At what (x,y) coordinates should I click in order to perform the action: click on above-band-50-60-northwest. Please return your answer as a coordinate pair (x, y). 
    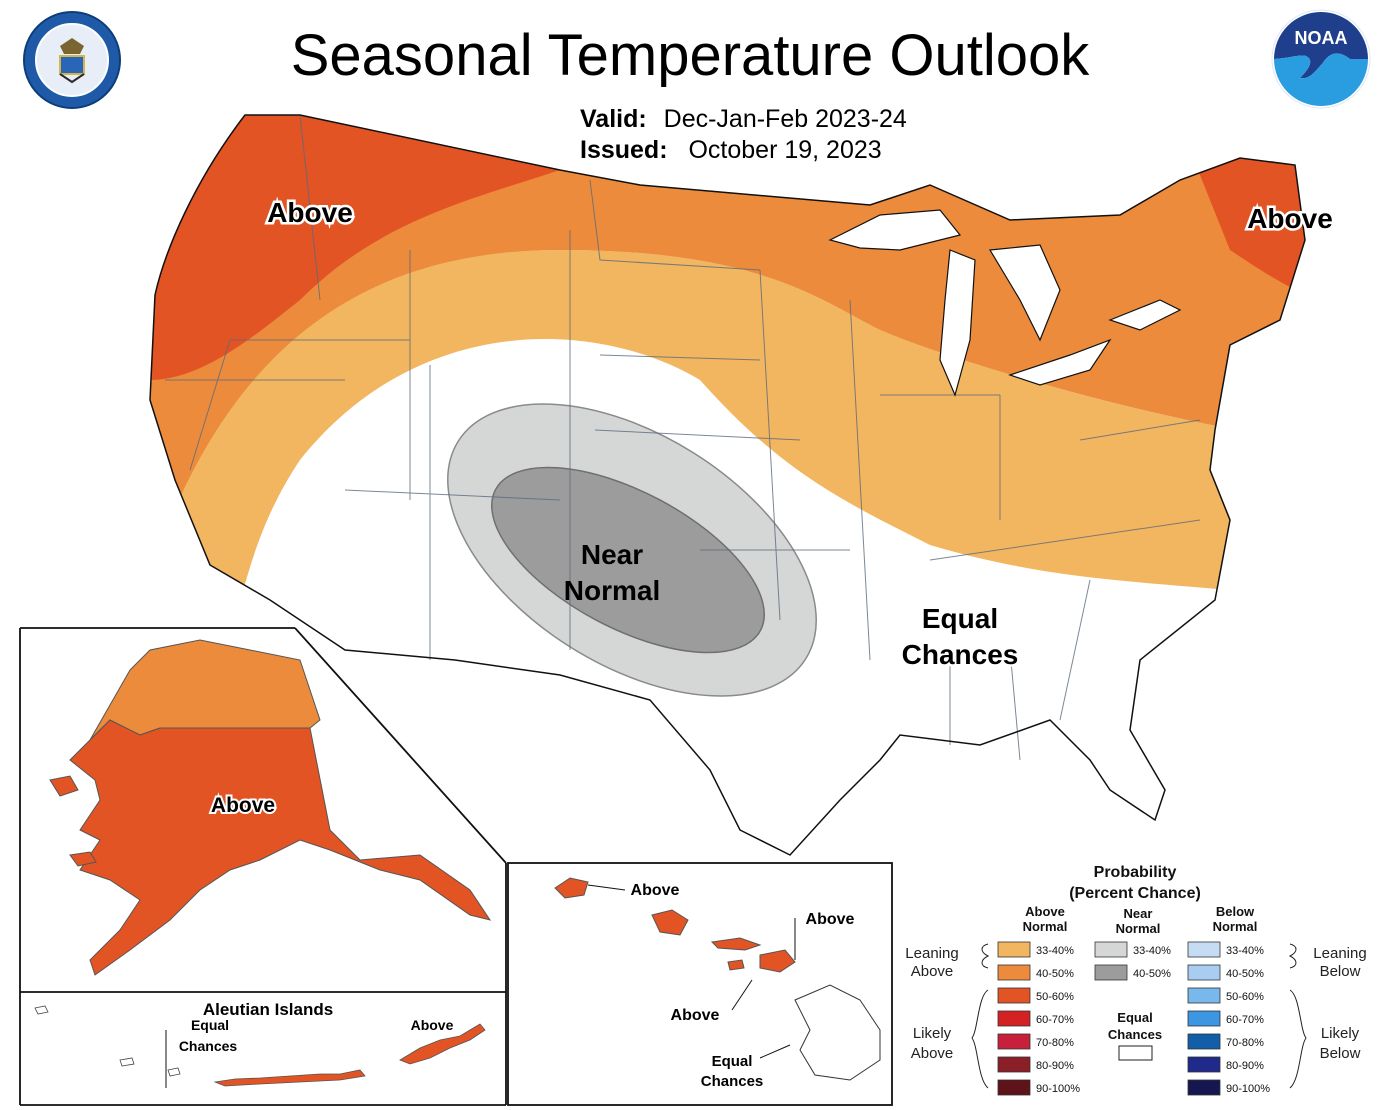
    Looking at the image, I should click on (375, 247).